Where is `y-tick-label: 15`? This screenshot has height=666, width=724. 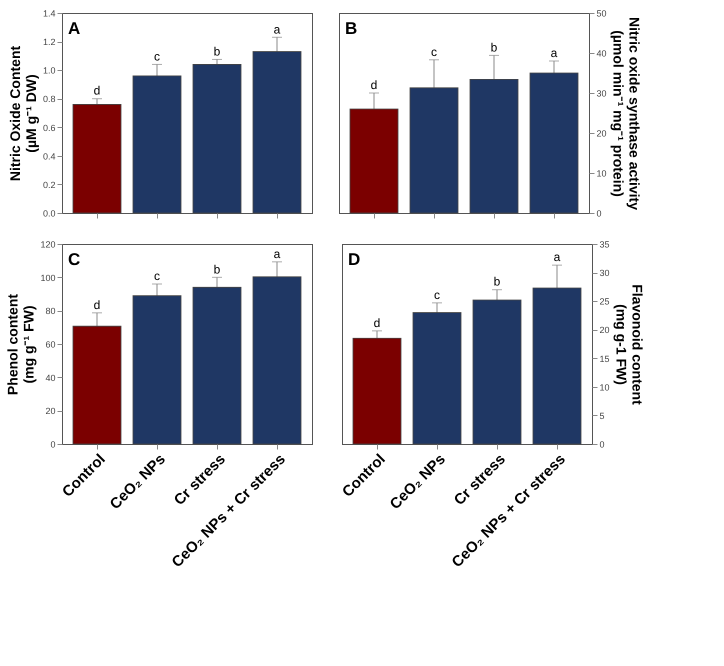 y-tick-label: 15 is located at coordinates (605, 359).